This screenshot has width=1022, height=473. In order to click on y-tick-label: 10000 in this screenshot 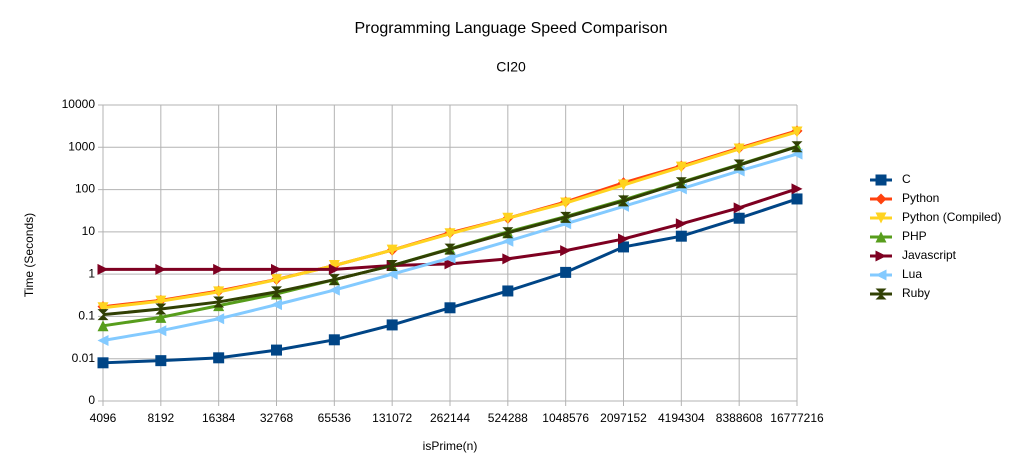, I will do `click(79, 104)`.